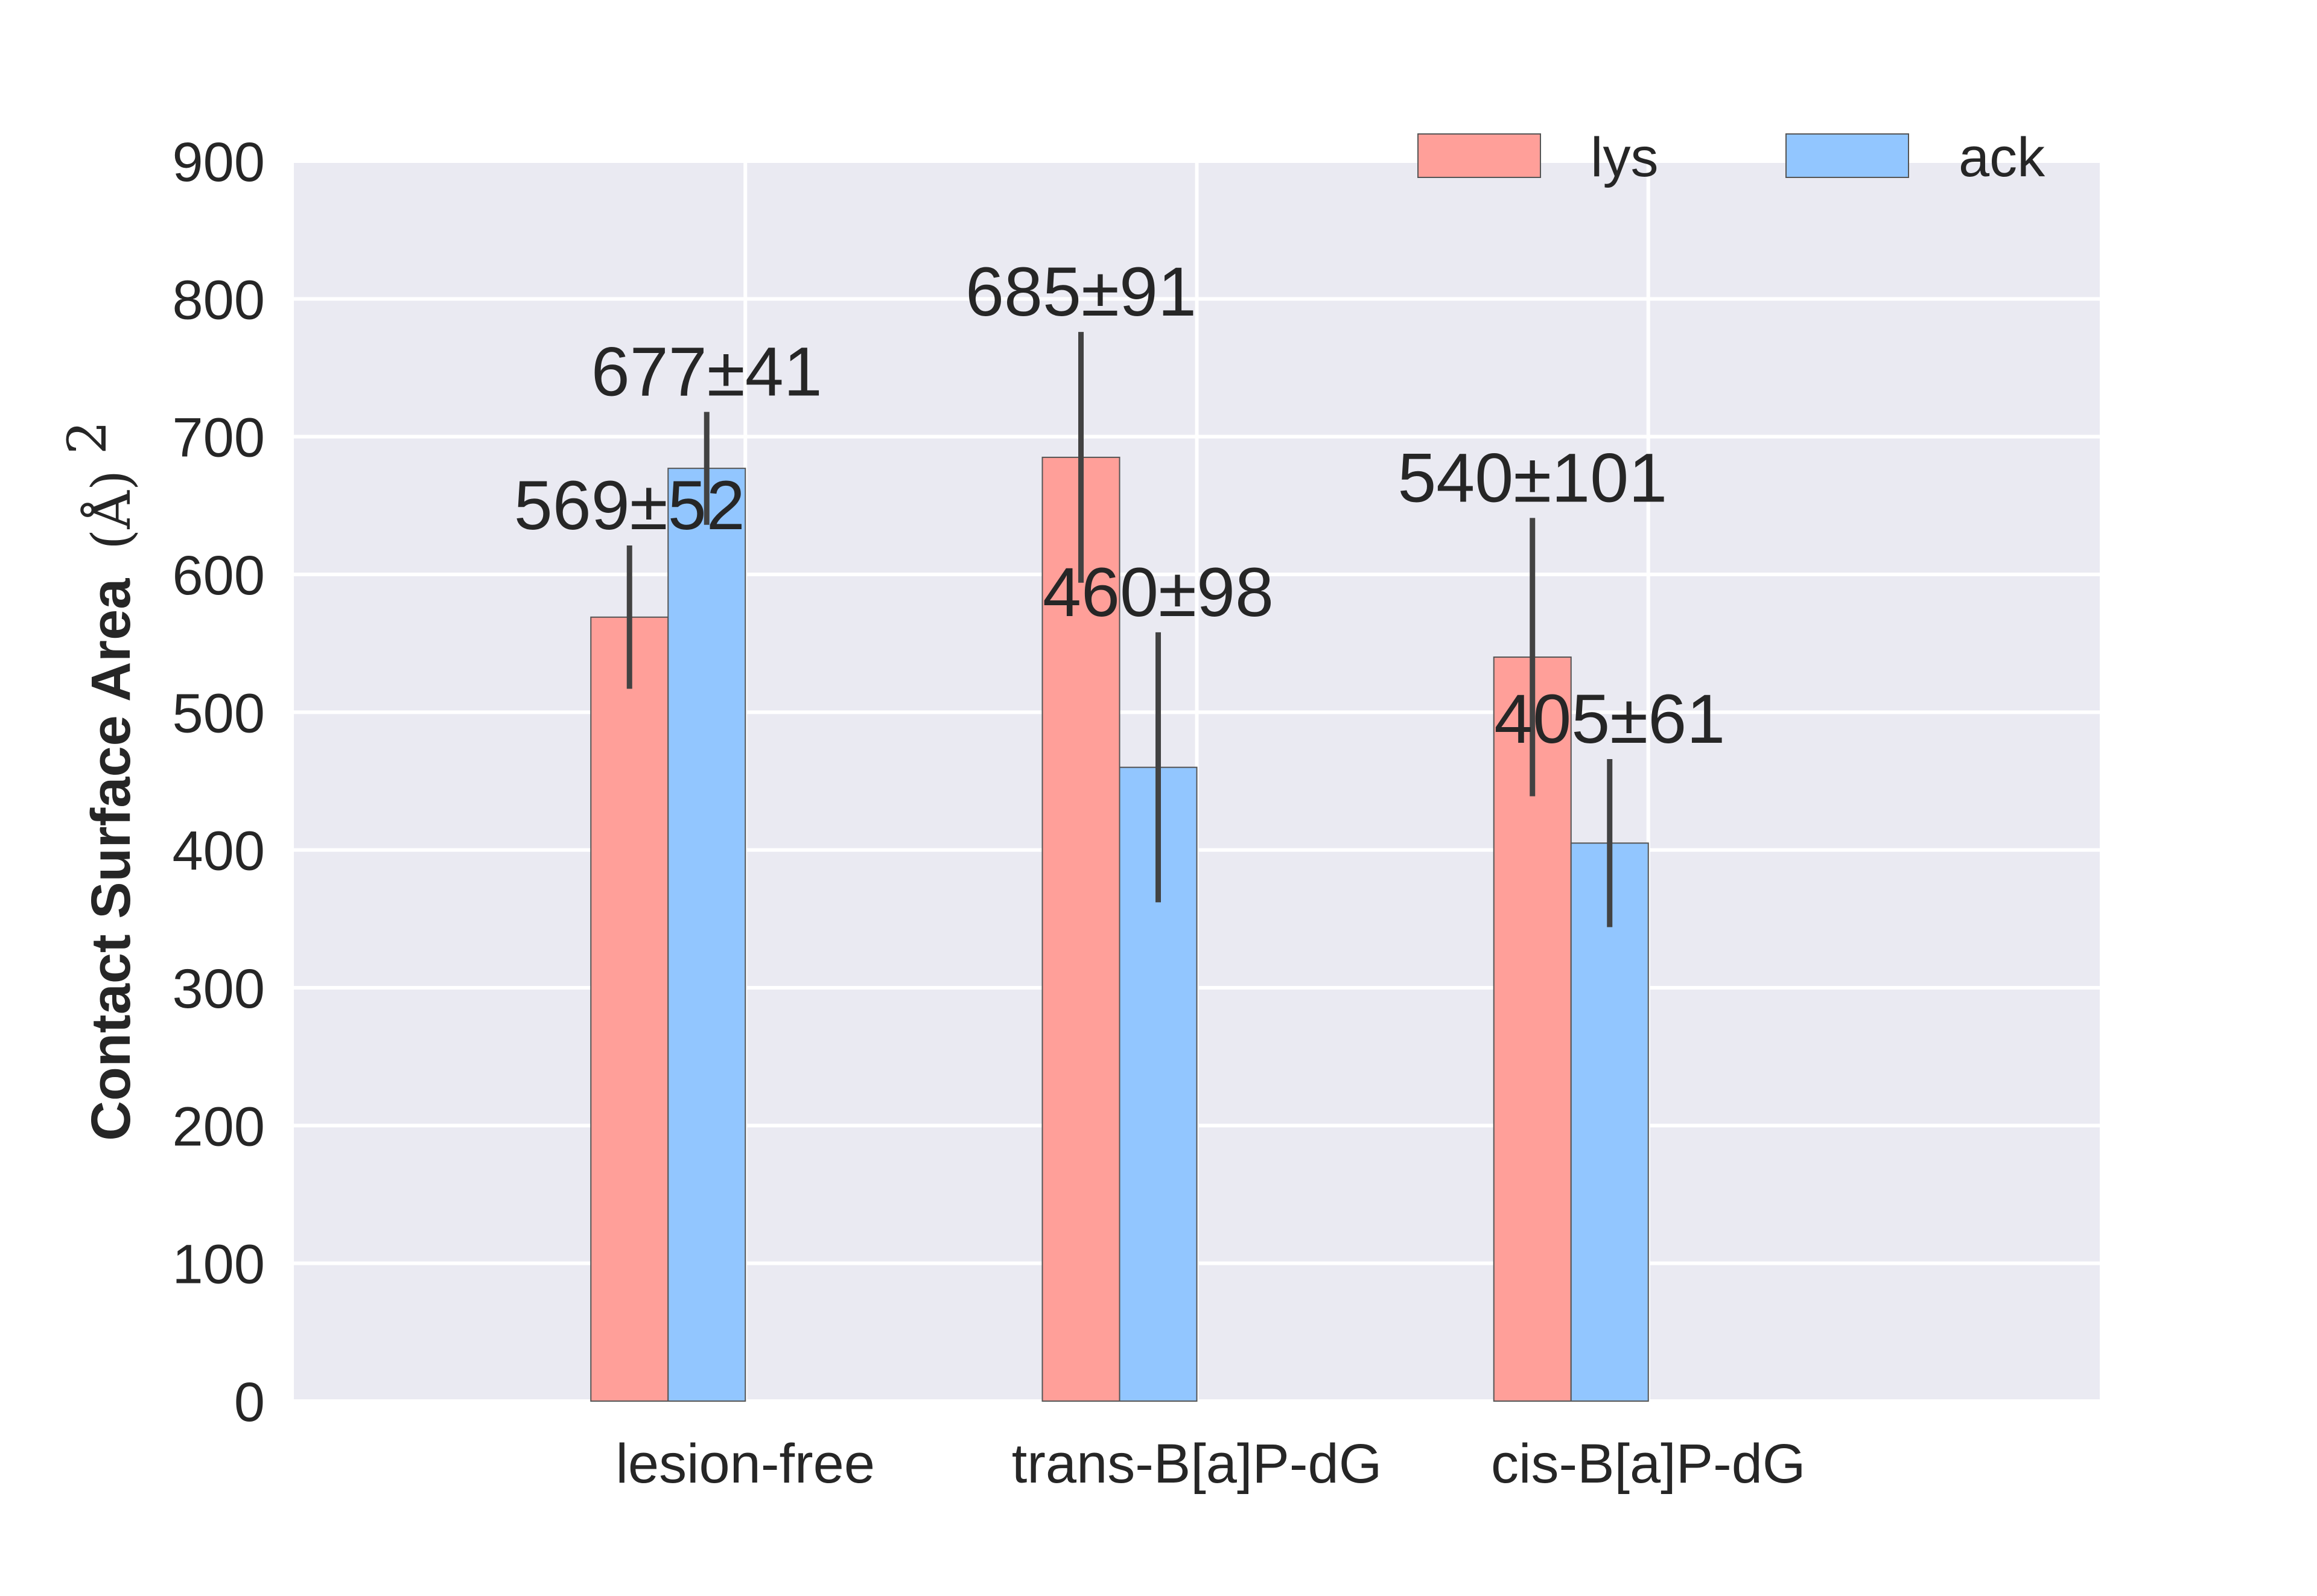 The image size is (2317, 1596). Describe the element at coordinates (219, 783) in the screenshot. I see `y-axis-ticks: 0 100 200 300 400 500 600 700 800 900` at that location.